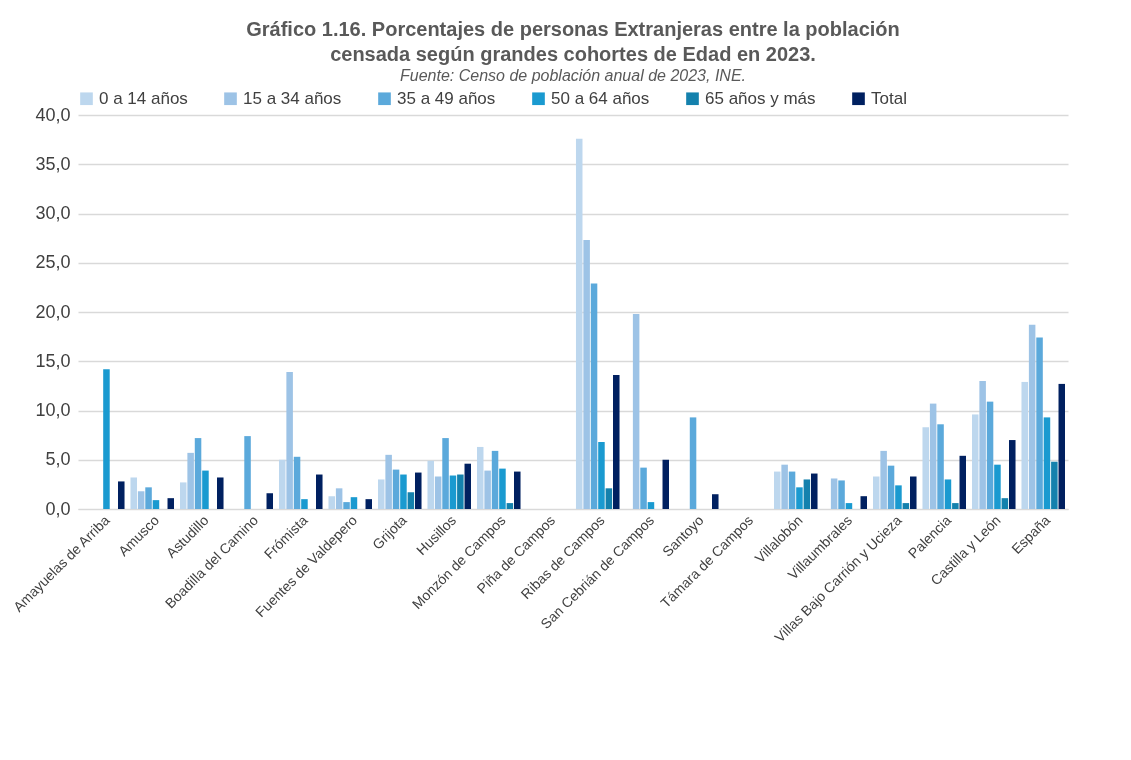 The width and height of the screenshot is (1131, 760). I want to click on legend-label: 0 a 14 años, so click(143, 98).